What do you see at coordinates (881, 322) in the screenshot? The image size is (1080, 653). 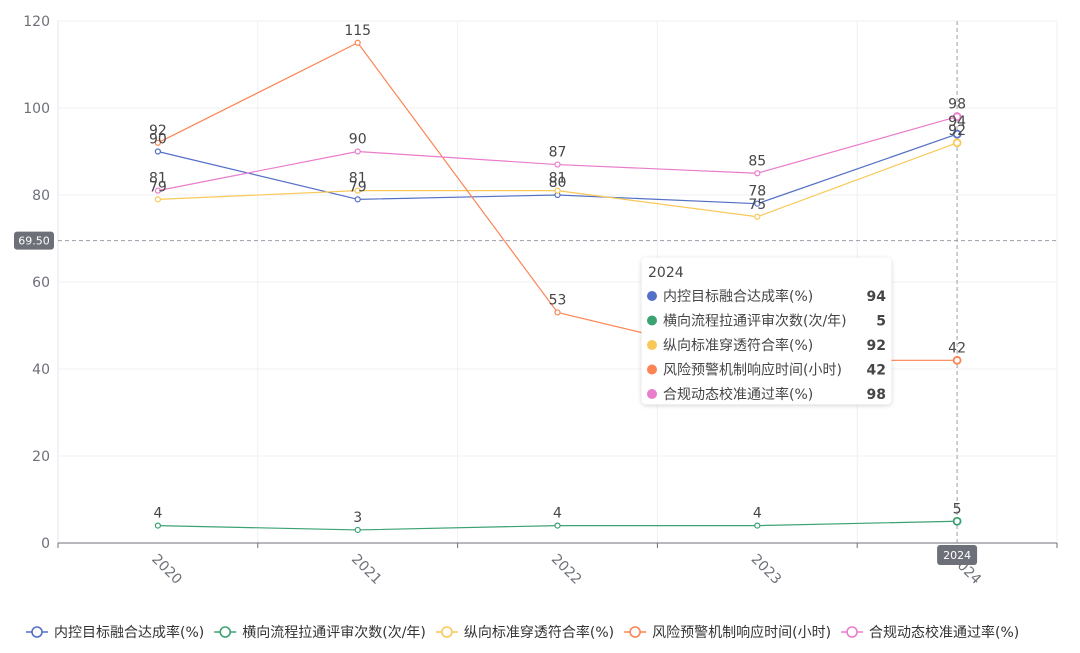 I see `tooltip-series-value: 5` at bounding box center [881, 322].